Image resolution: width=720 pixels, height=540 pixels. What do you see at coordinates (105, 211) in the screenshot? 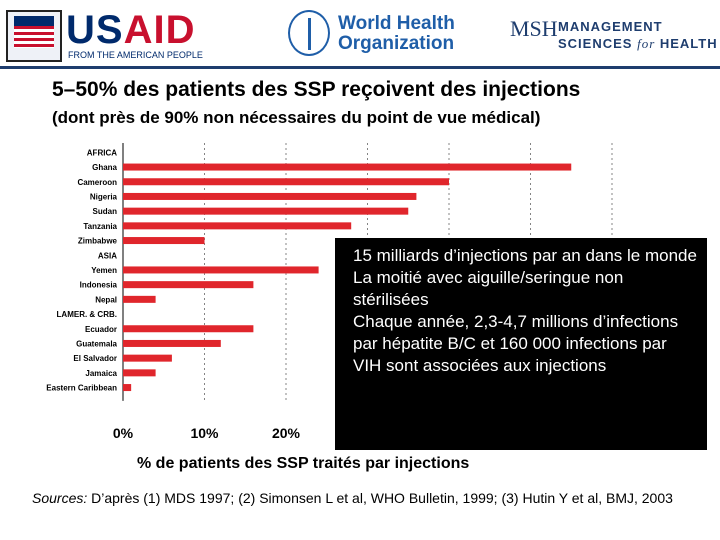
I see `category-label: Sudan` at bounding box center [105, 211].